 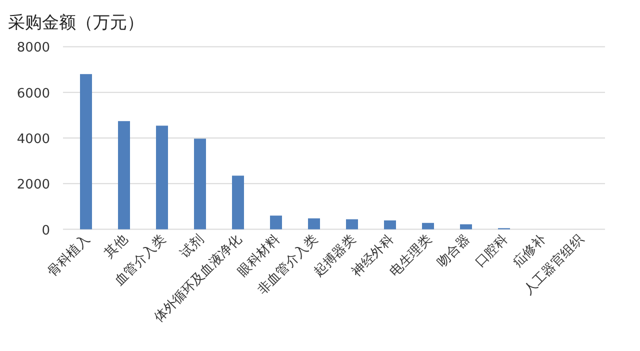 What do you see at coordinates (46, 230) in the screenshot?
I see `y-tick-label: 0` at bounding box center [46, 230].